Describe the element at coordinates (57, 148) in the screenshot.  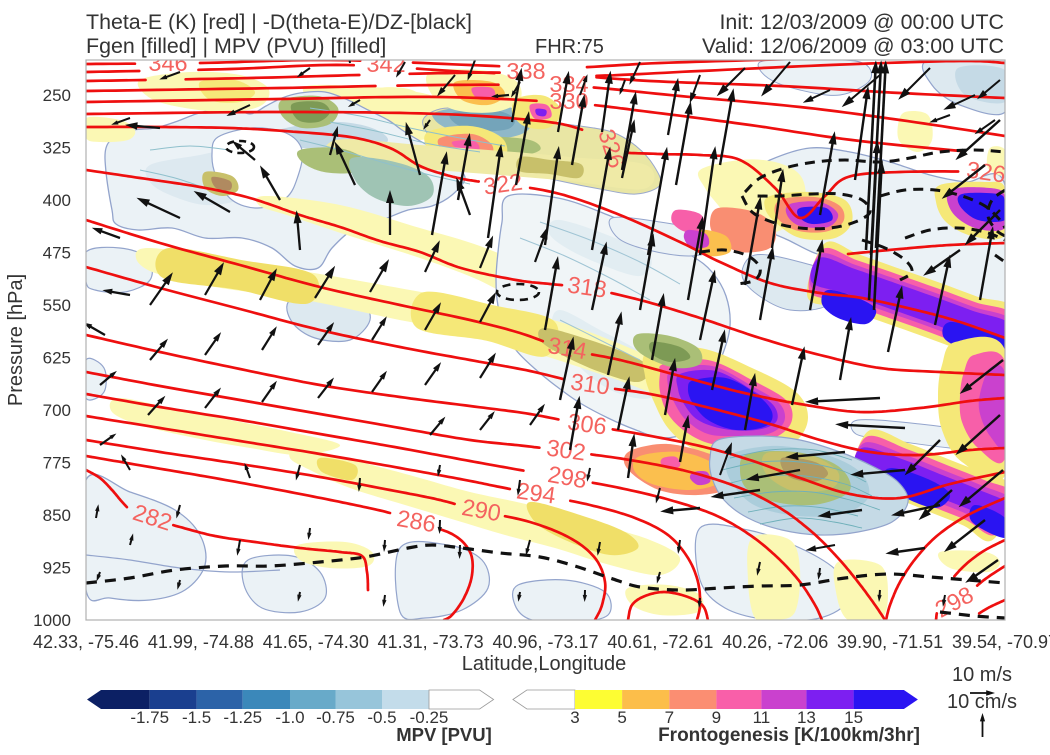
I see `svg-text: 325` at that location.